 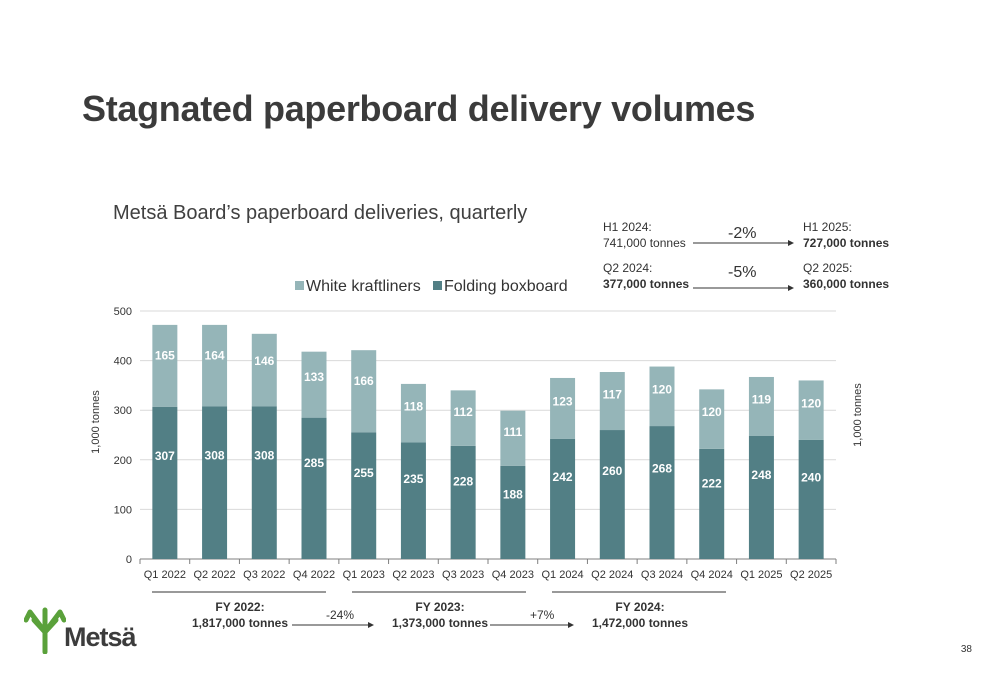 What do you see at coordinates (640, 607) in the screenshot?
I see `fy-2024-label: FY 2024:` at bounding box center [640, 607].